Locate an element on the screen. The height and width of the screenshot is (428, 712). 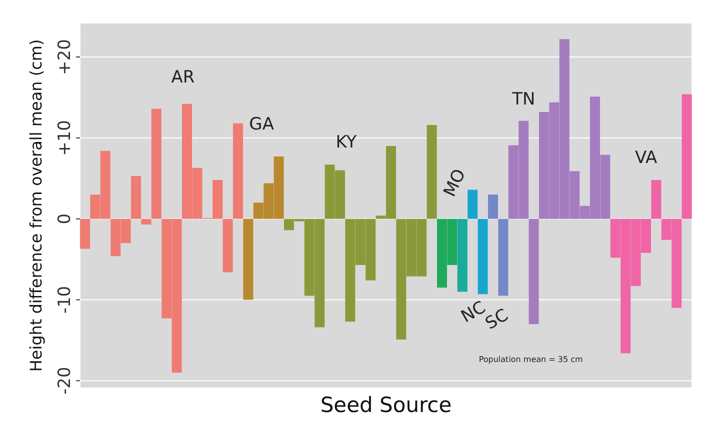
y-tick-label: +20 is located at coordinates (65, 57).